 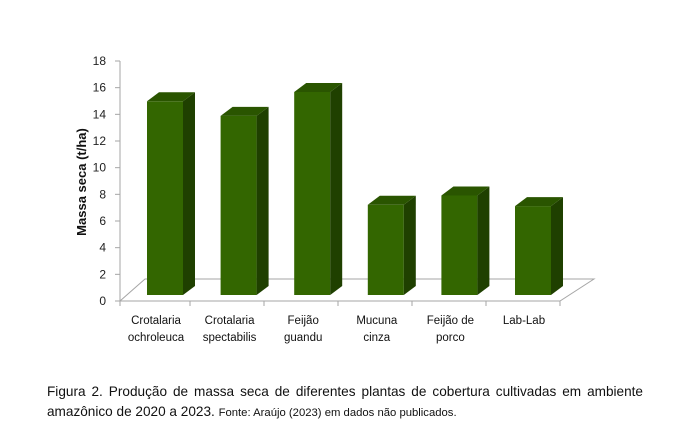 What do you see at coordinates (102, 301) in the screenshot?
I see `y-tick-label: 0` at bounding box center [102, 301].